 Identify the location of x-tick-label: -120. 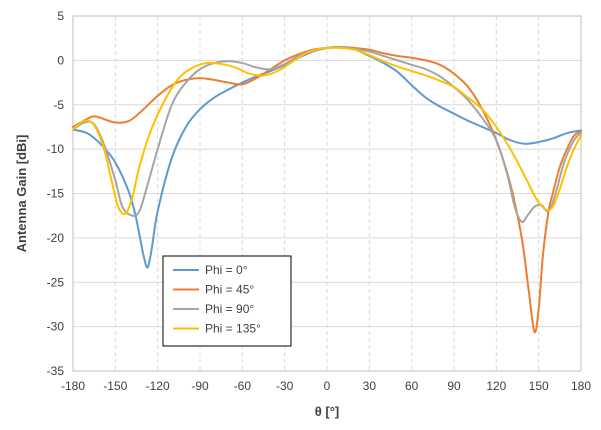
(158, 386).